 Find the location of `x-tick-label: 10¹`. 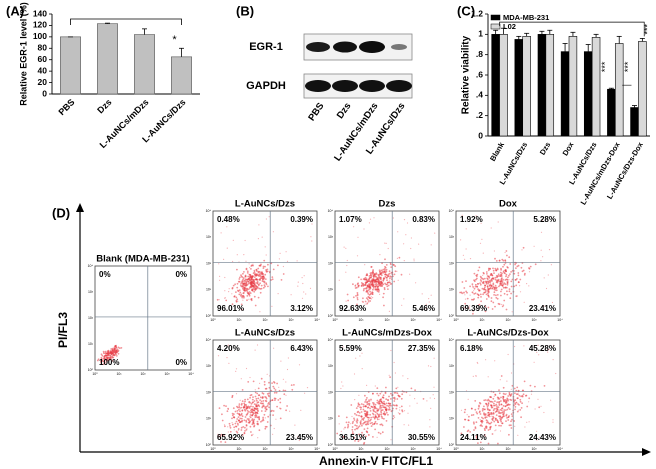

x-tick-label: 10¹ is located at coordinates (239, 320).